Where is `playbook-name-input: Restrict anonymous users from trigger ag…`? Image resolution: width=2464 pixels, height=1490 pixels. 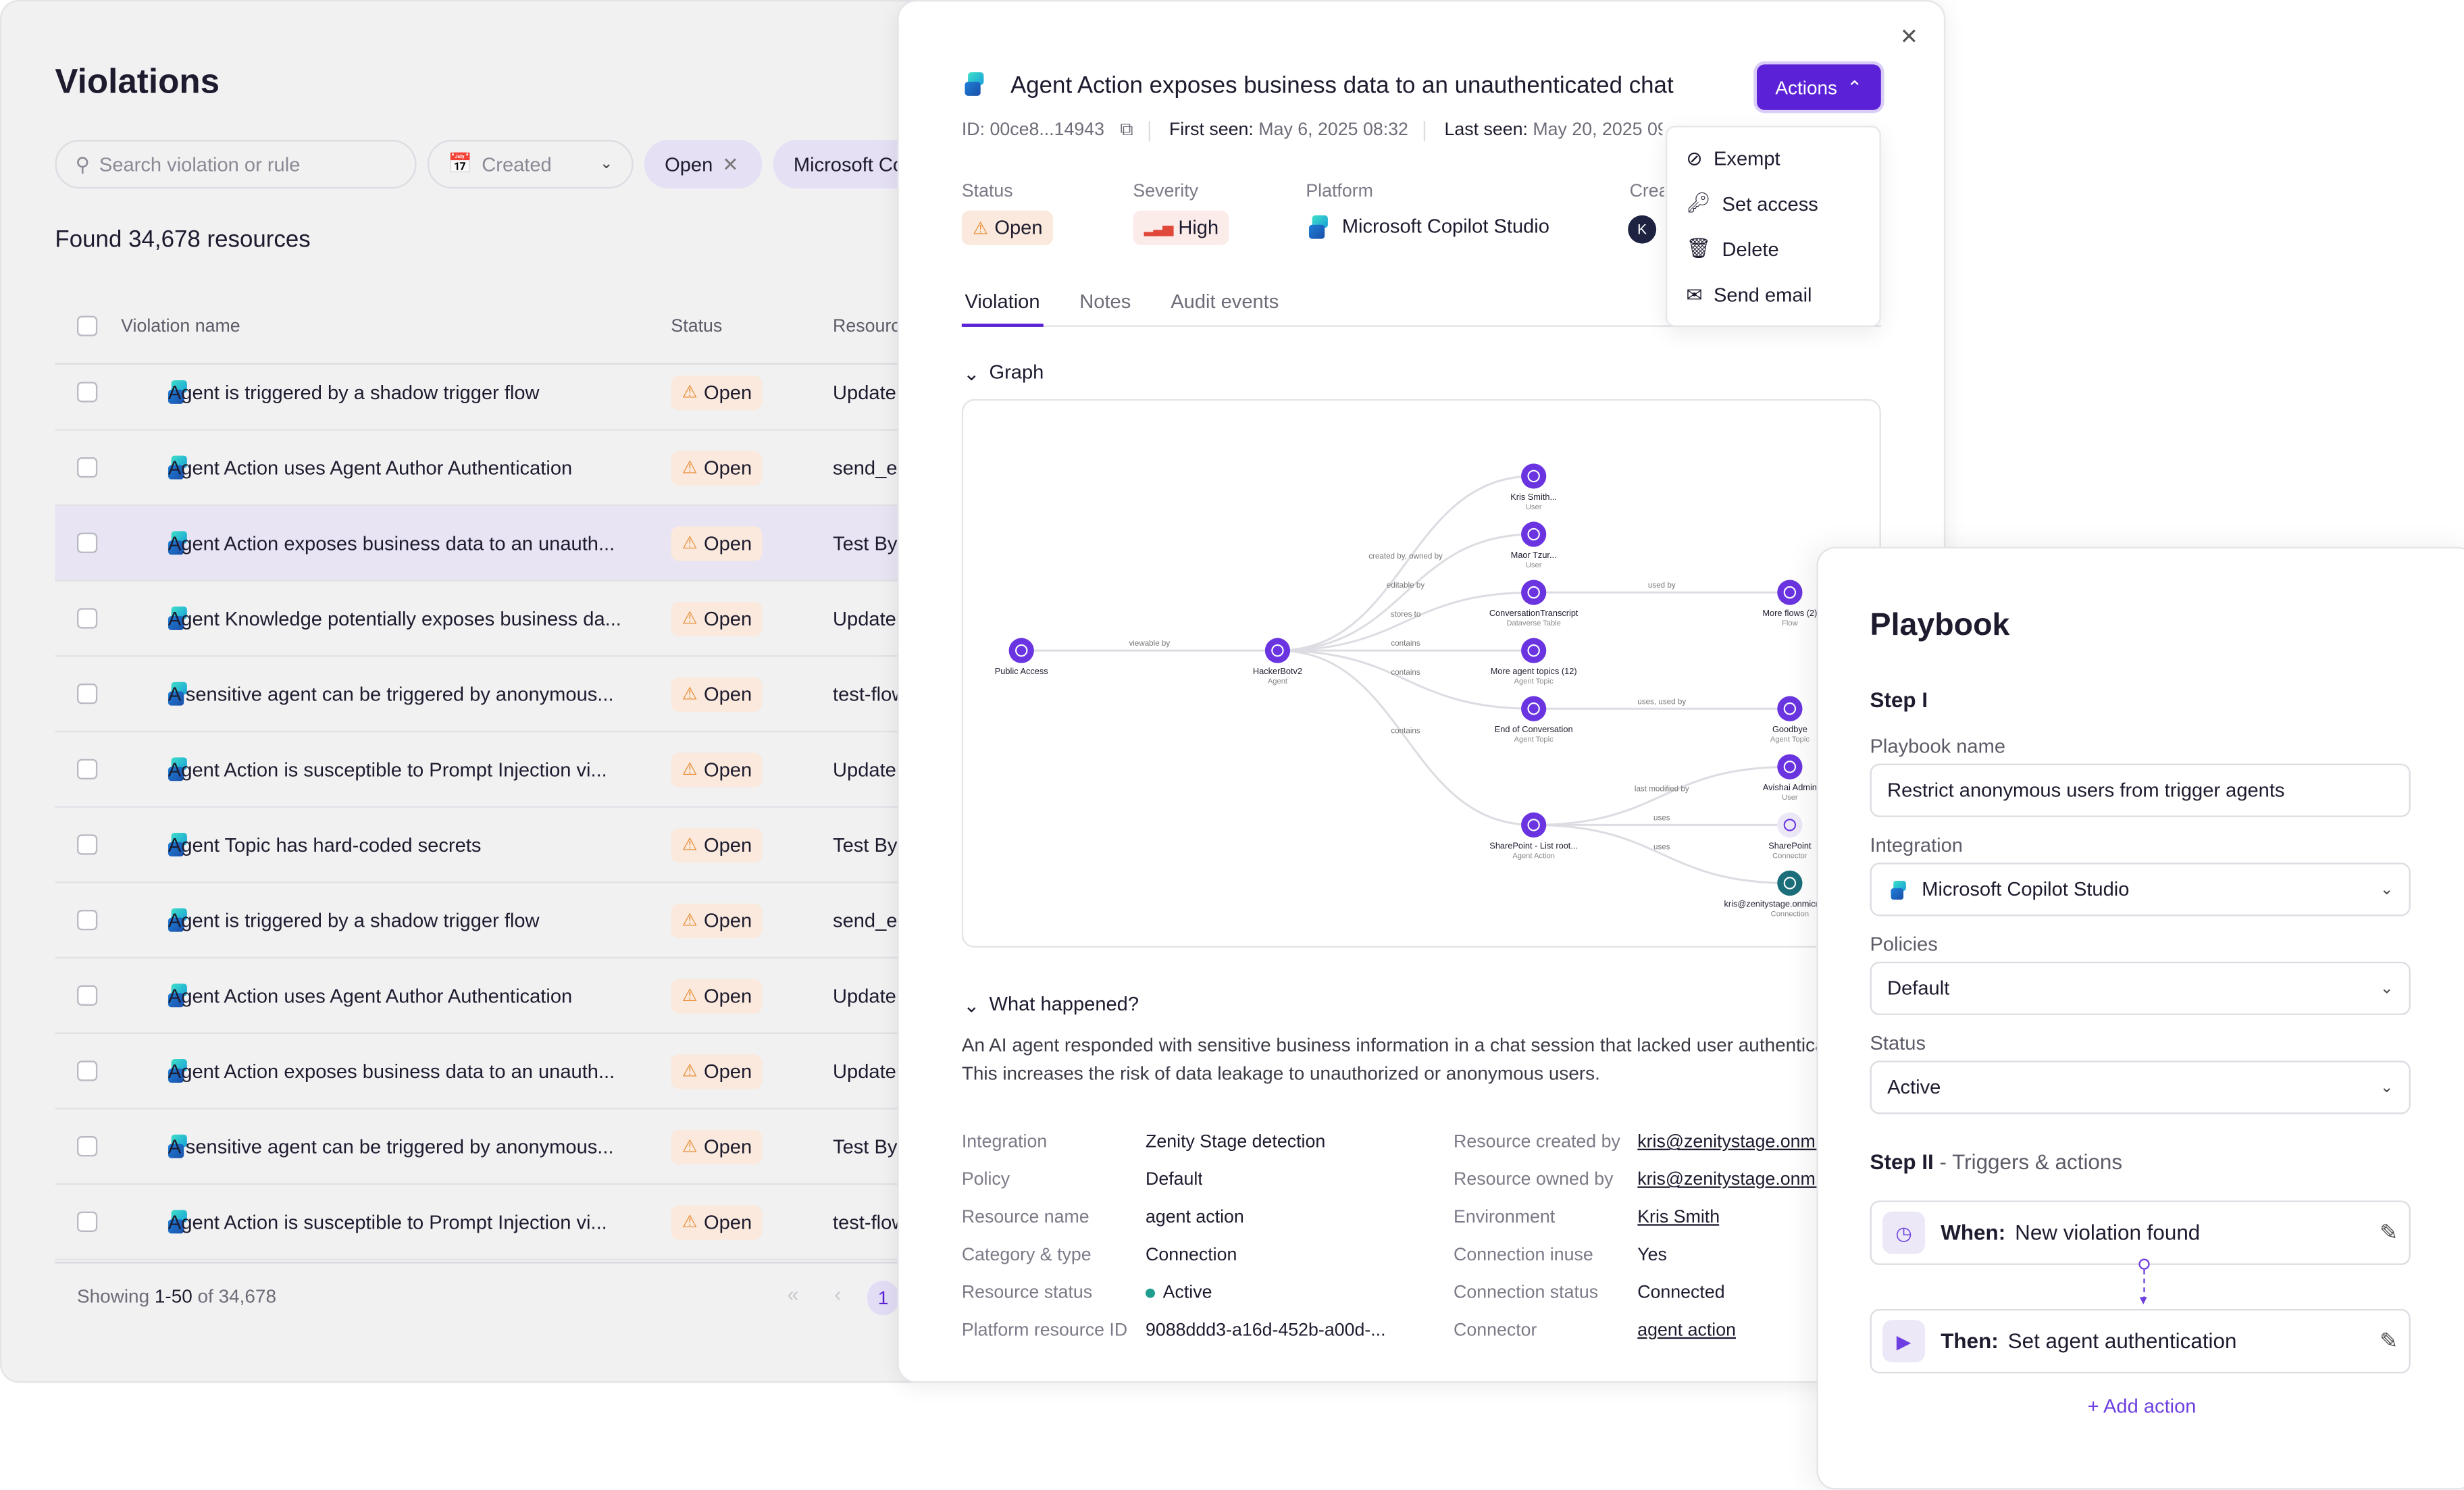 playbook-name-input: Restrict anonymous users from trigger ag… is located at coordinates (2140, 790).